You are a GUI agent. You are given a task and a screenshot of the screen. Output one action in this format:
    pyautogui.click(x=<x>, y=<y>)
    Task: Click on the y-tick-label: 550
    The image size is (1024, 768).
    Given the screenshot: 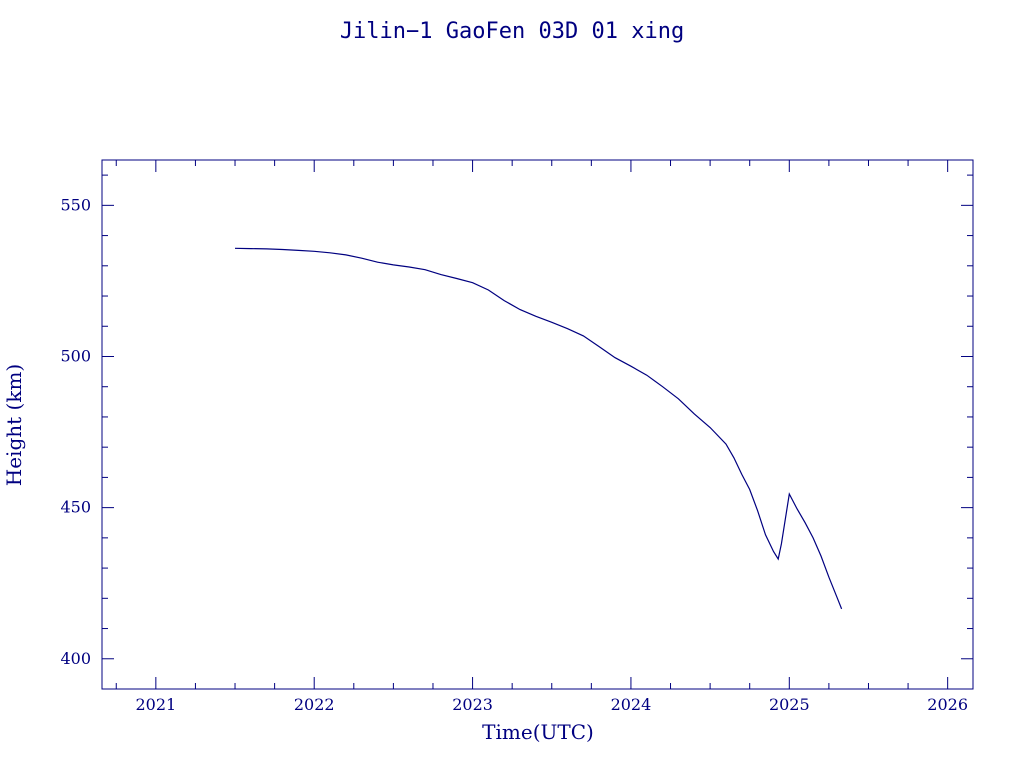 What is the action you would take?
    pyautogui.click(x=75, y=204)
    